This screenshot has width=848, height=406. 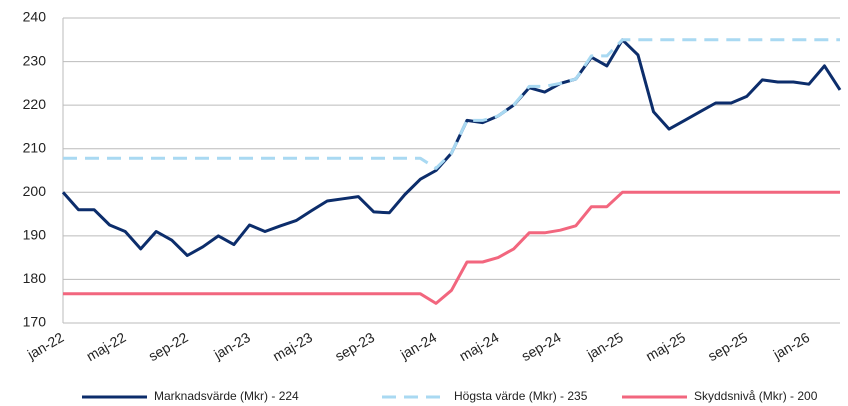 What do you see at coordinates (478, 346) in the screenshot?
I see `x-tick-label: maj-24` at bounding box center [478, 346].